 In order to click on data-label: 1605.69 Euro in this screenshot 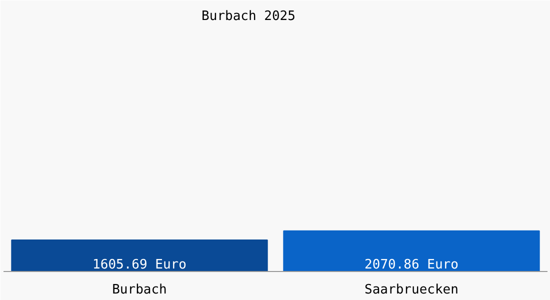, I will do `click(139, 265)`.